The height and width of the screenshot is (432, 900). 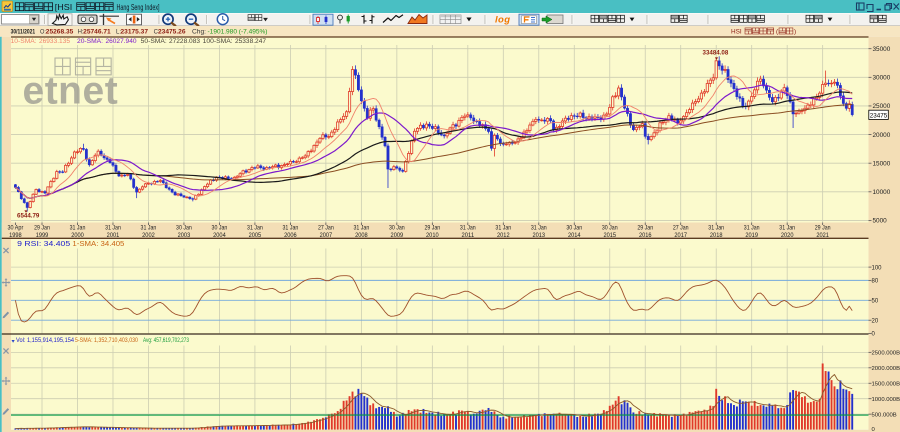 What do you see at coordinates (538, 236) in the screenshot?
I see `svg-text: 2013` at bounding box center [538, 236].